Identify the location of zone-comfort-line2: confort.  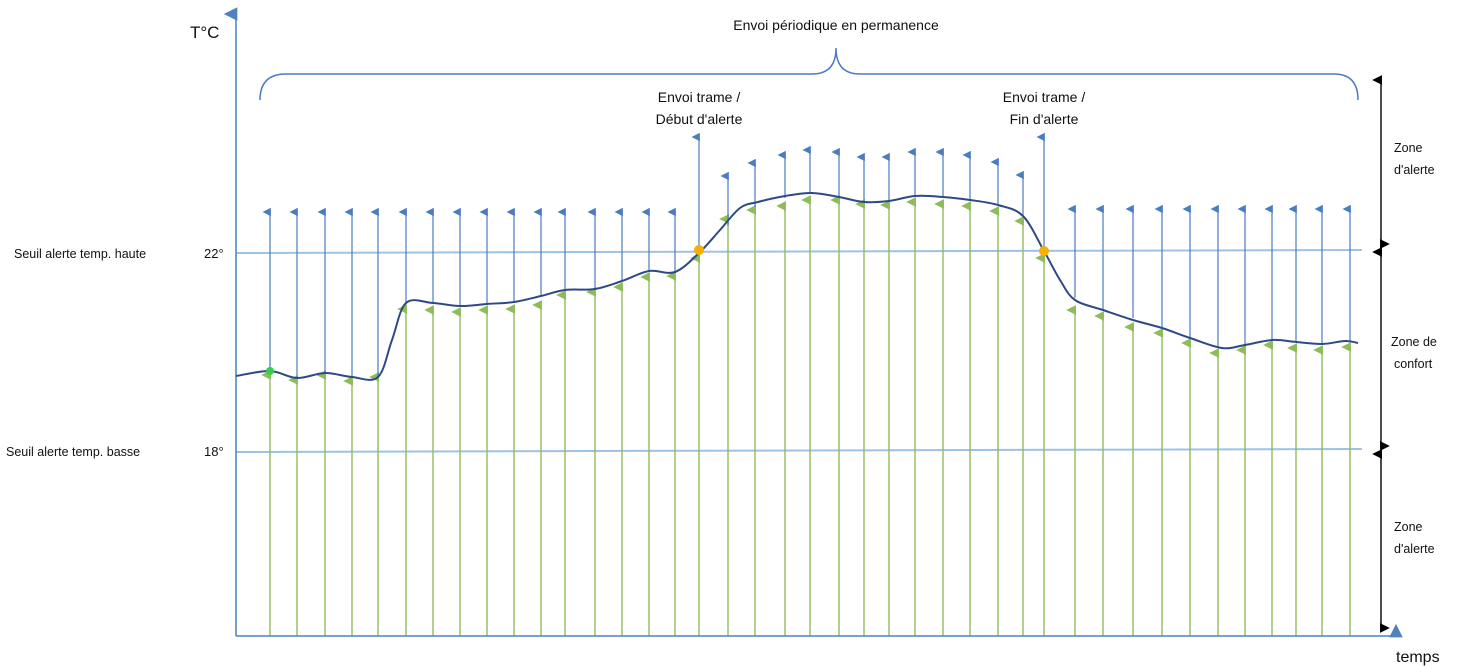
(1413, 364).